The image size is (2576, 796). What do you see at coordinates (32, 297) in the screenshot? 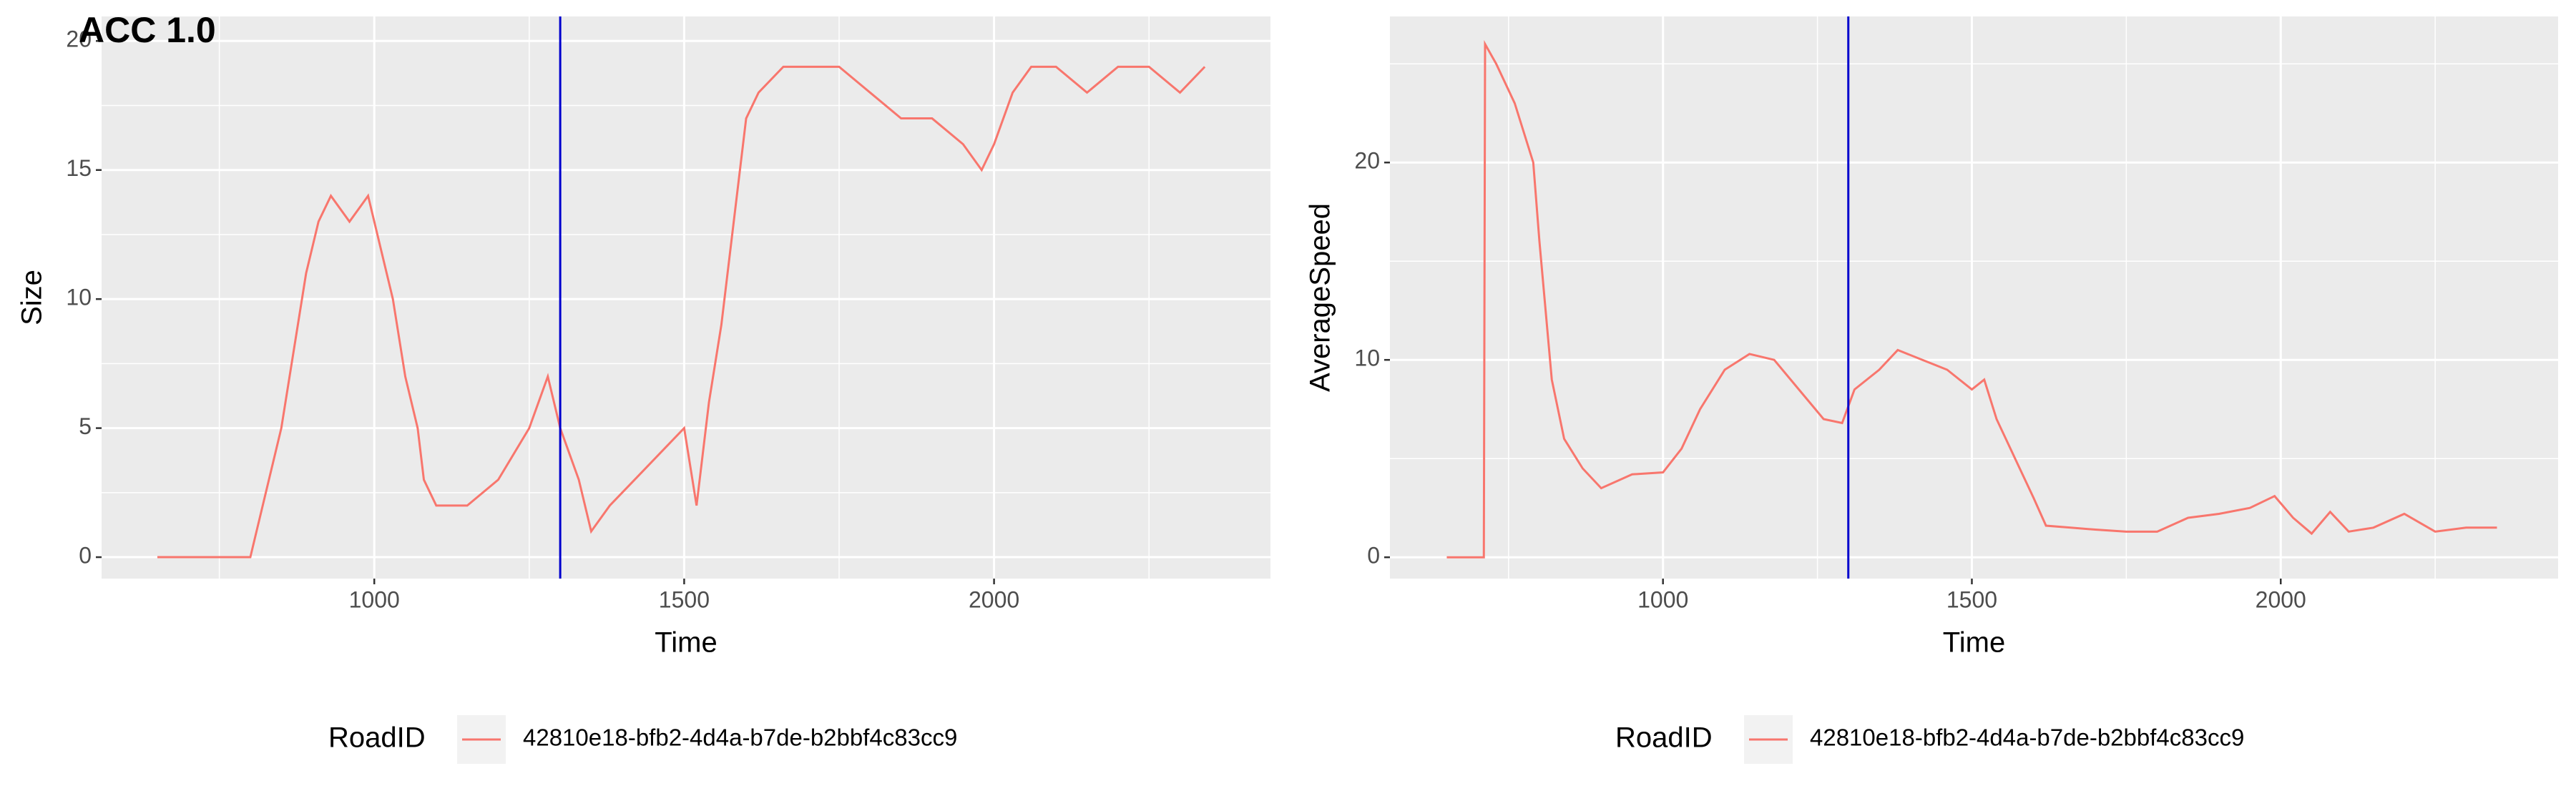
I see `y-axis-title: Size` at bounding box center [32, 297].